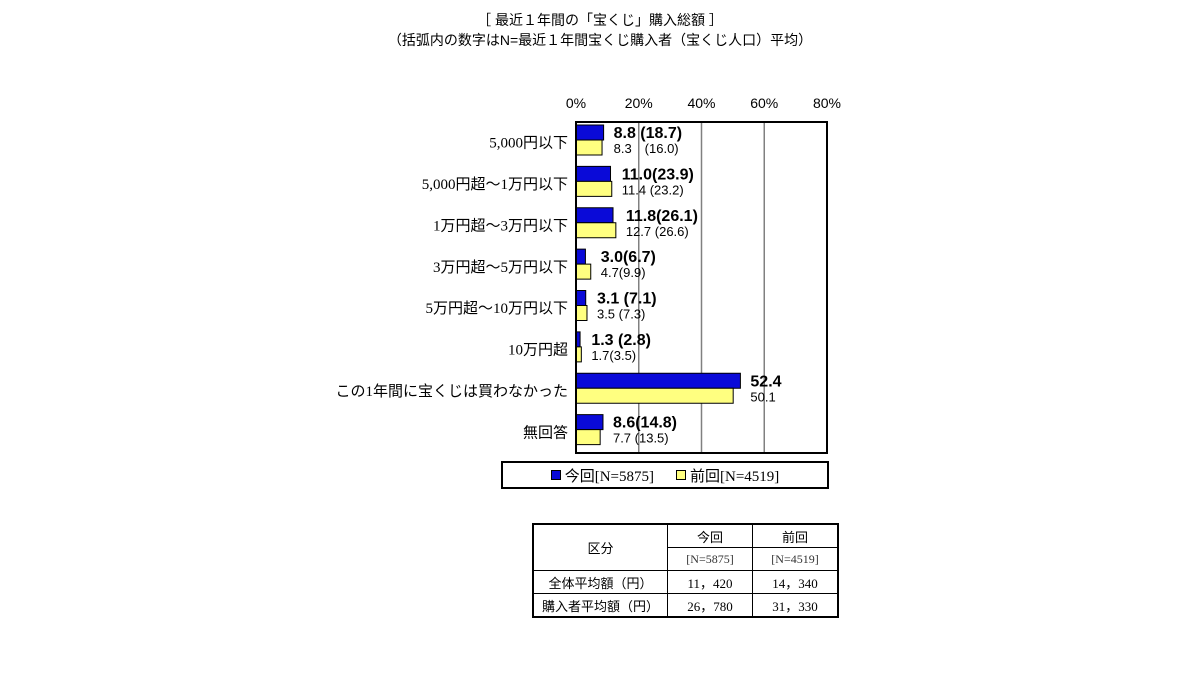 Image resolution: width=1200 pixels, height=675 pixels. Describe the element at coordinates (555, 475) in the screenshot. I see `legend-swatch-current` at that location.